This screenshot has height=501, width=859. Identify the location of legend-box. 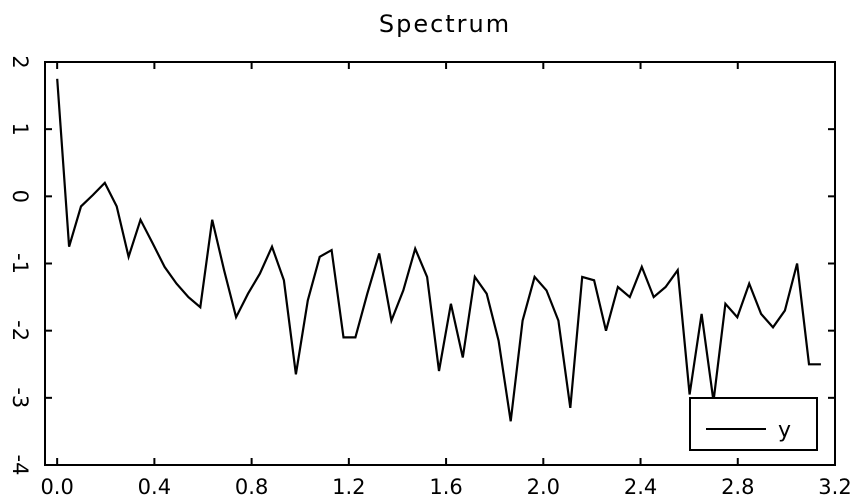
(753, 424).